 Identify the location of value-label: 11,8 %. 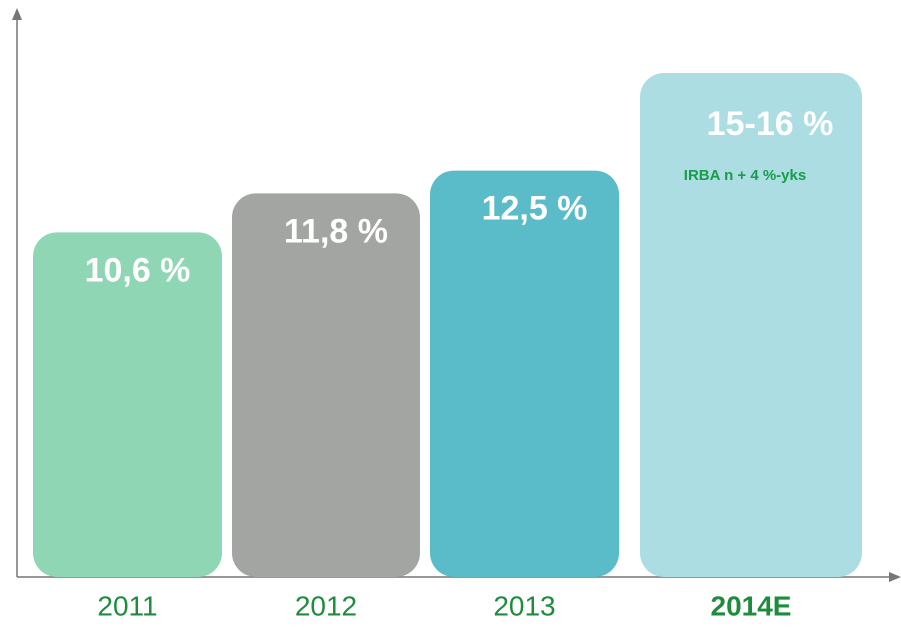
(336, 231).